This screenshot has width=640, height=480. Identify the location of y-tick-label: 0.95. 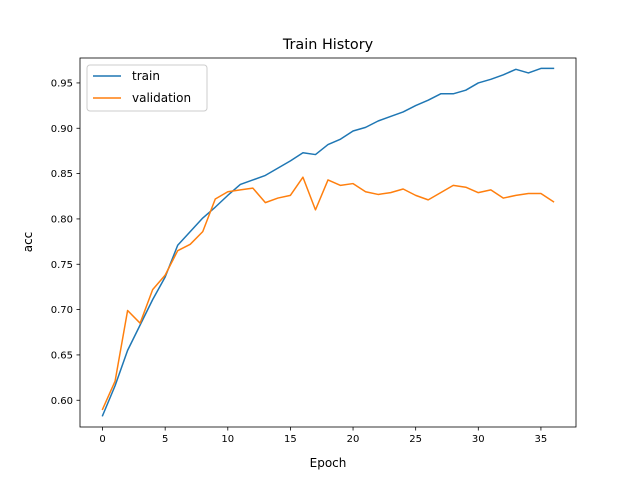
(62, 84).